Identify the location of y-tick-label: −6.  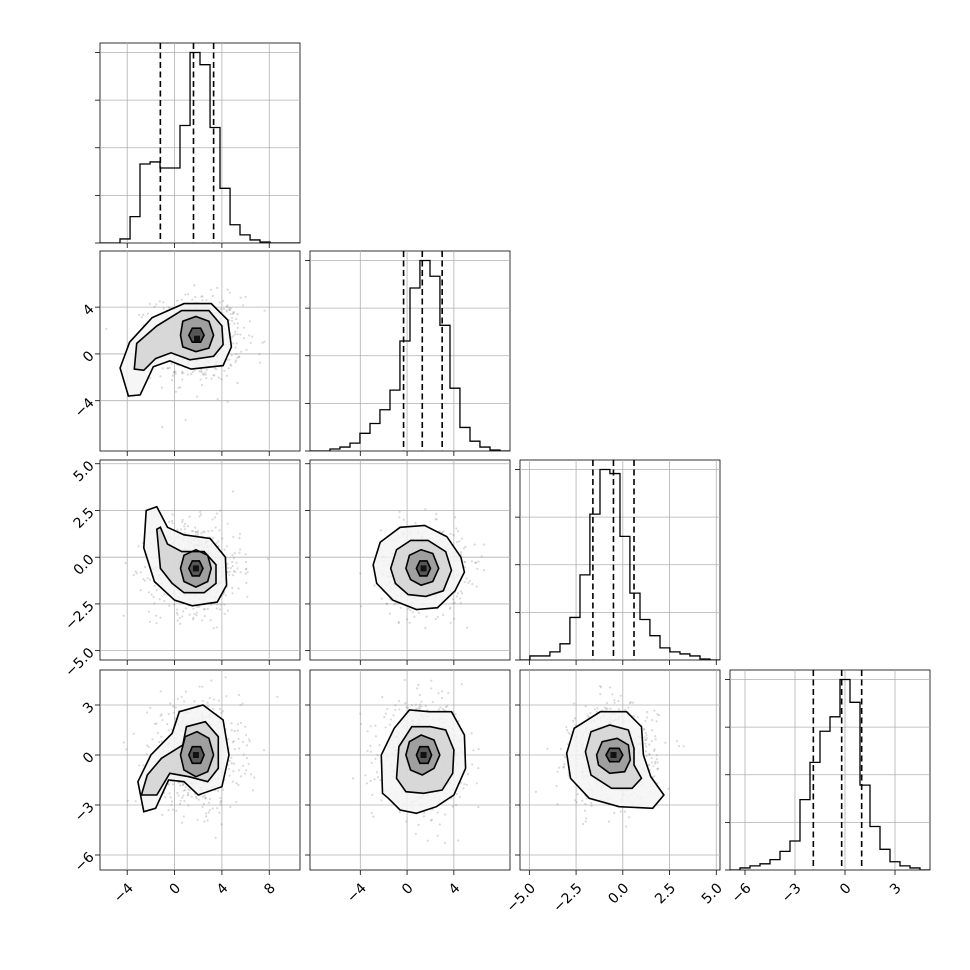
(85, 862).